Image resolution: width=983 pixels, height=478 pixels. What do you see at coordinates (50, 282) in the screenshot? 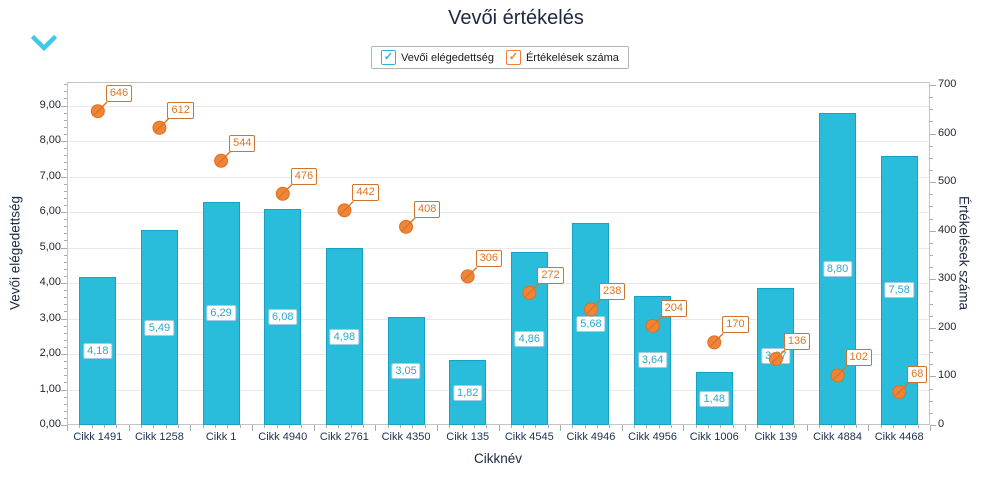
I see `left-axis-tick-label: 4,00` at bounding box center [50, 282].